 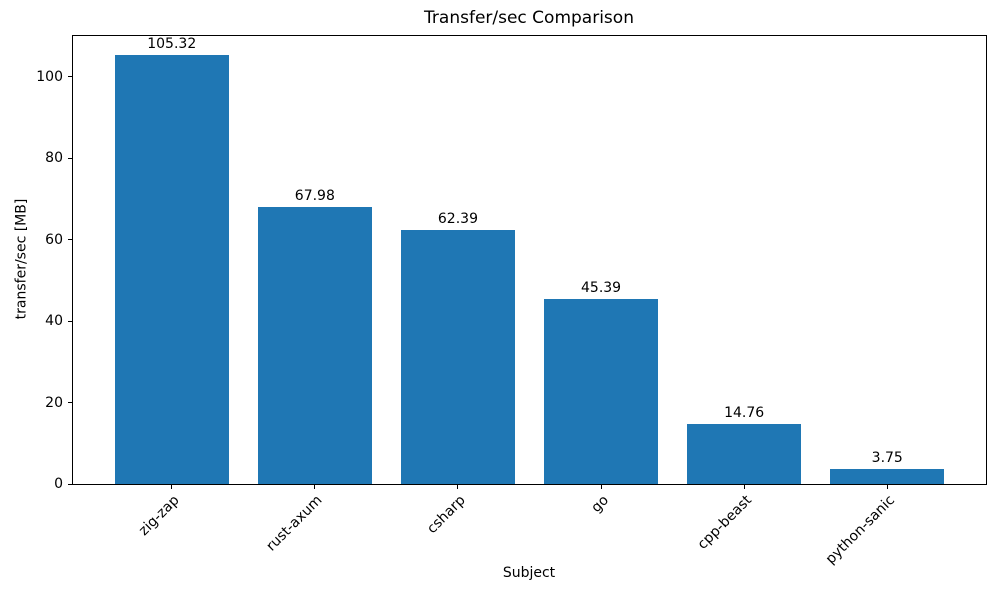 I want to click on y-tick-label: 0, so click(x=58, y=484).